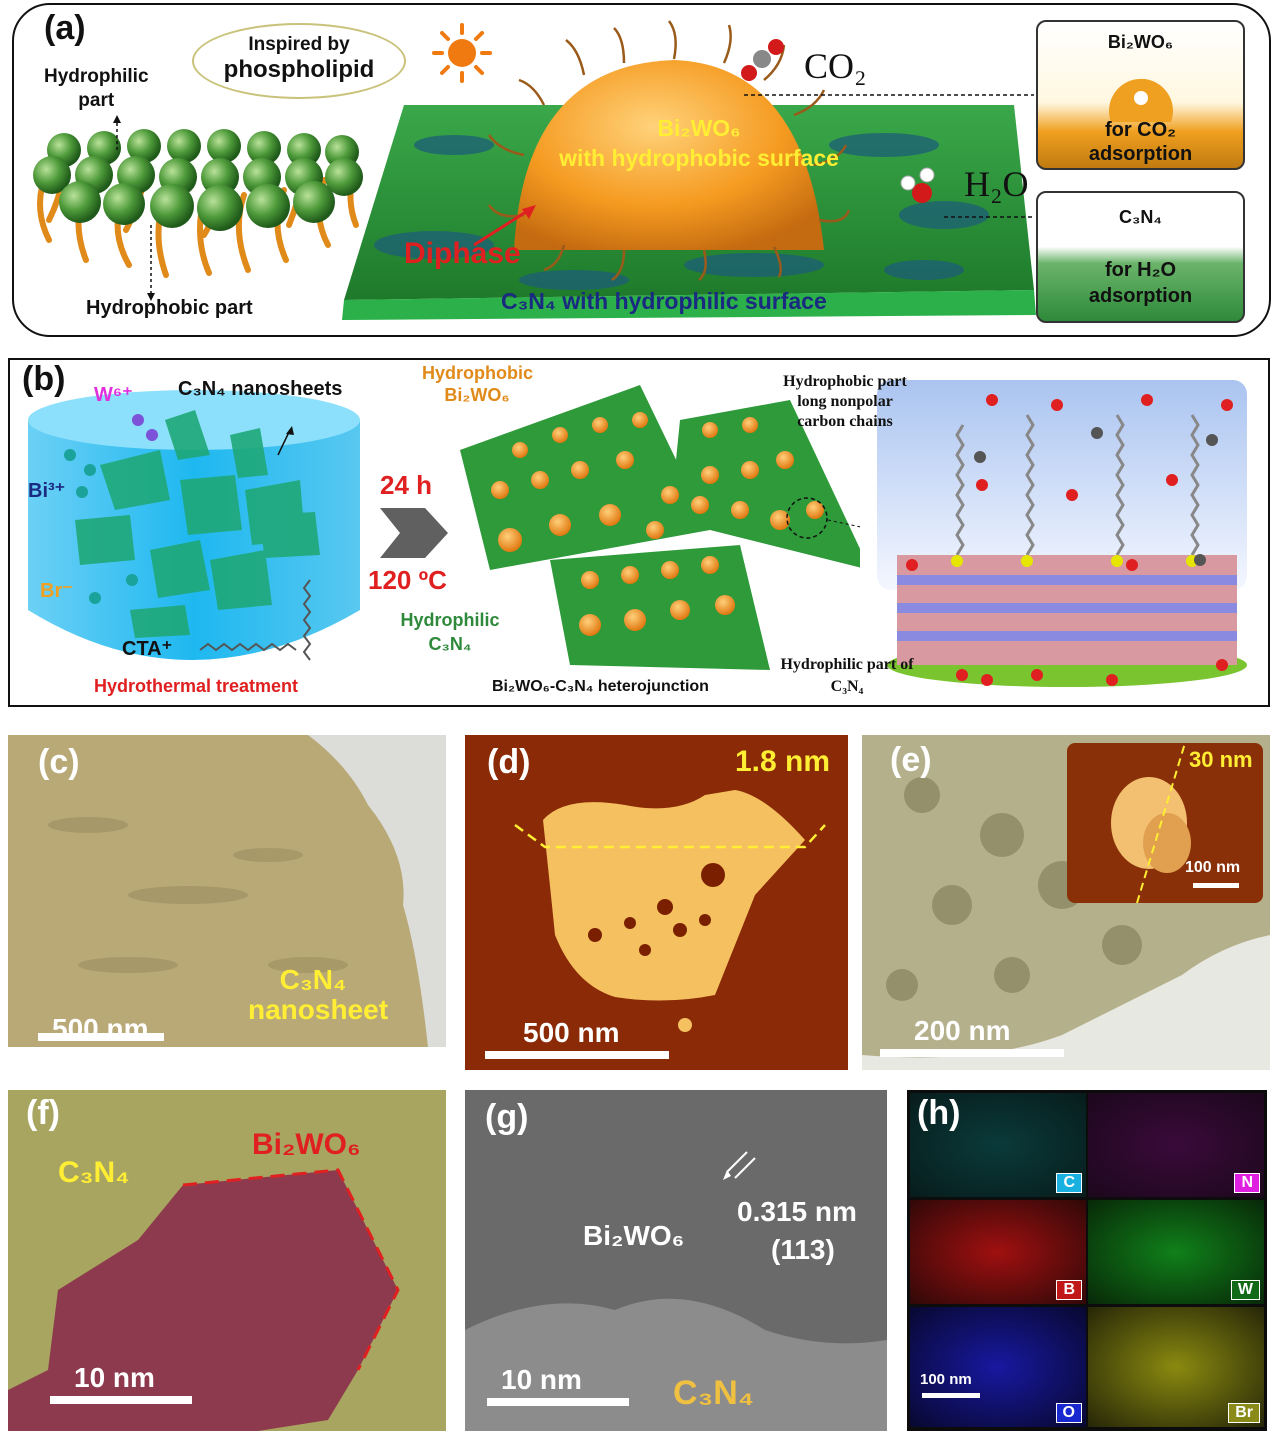 This screenshot has width=1277, height=1437. Describe the element at coordinates (835, 66) in the screenshot. I see `co2-label: CO₂` at that location.